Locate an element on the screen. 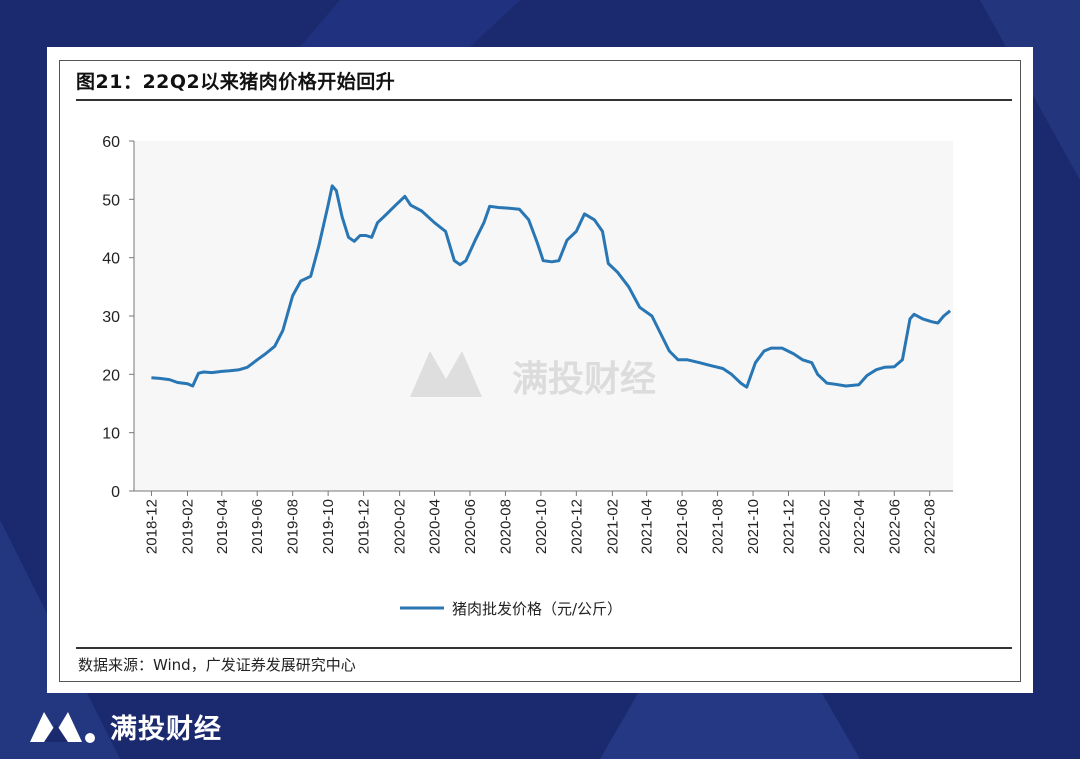 This screenshot has height=759, width=1080. y-tick-label: 50 is located at coordinates (111, 200).